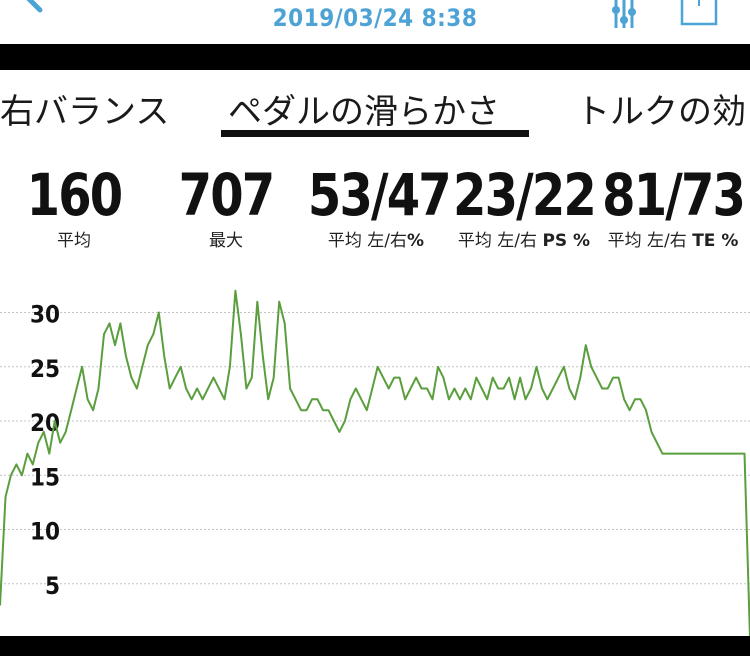  Describe the element at coordinates (375, 18) in the screenshot. I see `date-time: 2019/03/24 8:38` at that location.